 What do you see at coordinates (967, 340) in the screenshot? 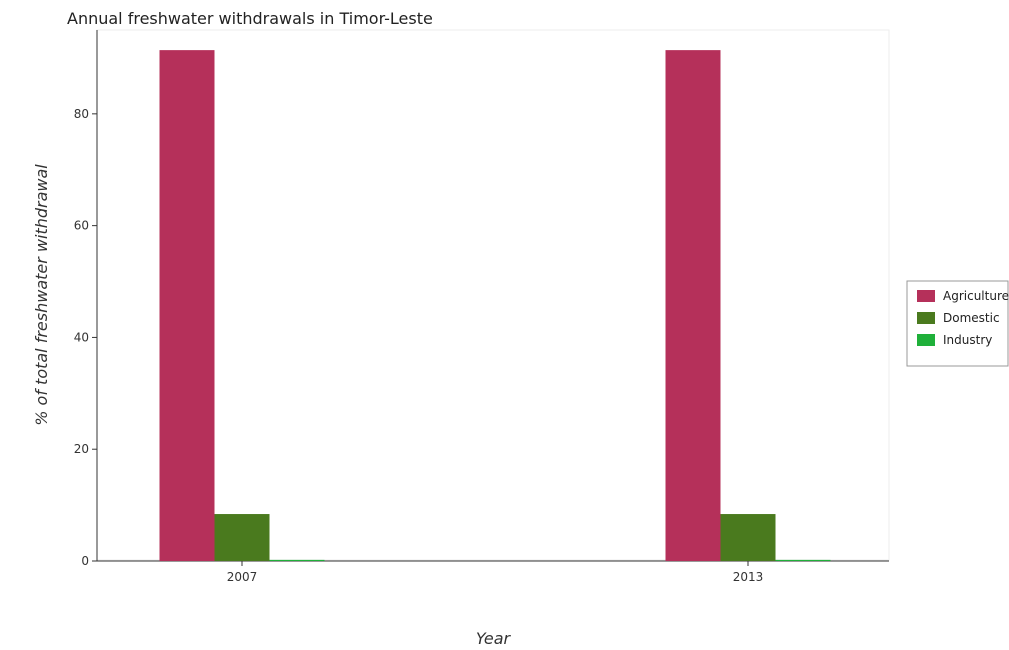
I see `legend-label-industry: Industry` at bounding box center [967, 340].